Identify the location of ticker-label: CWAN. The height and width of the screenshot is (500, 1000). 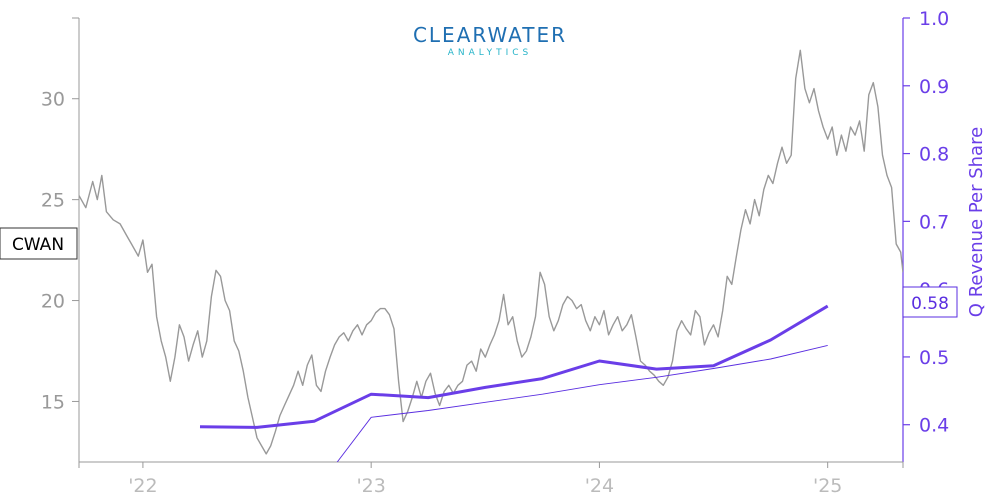
(38, 245).